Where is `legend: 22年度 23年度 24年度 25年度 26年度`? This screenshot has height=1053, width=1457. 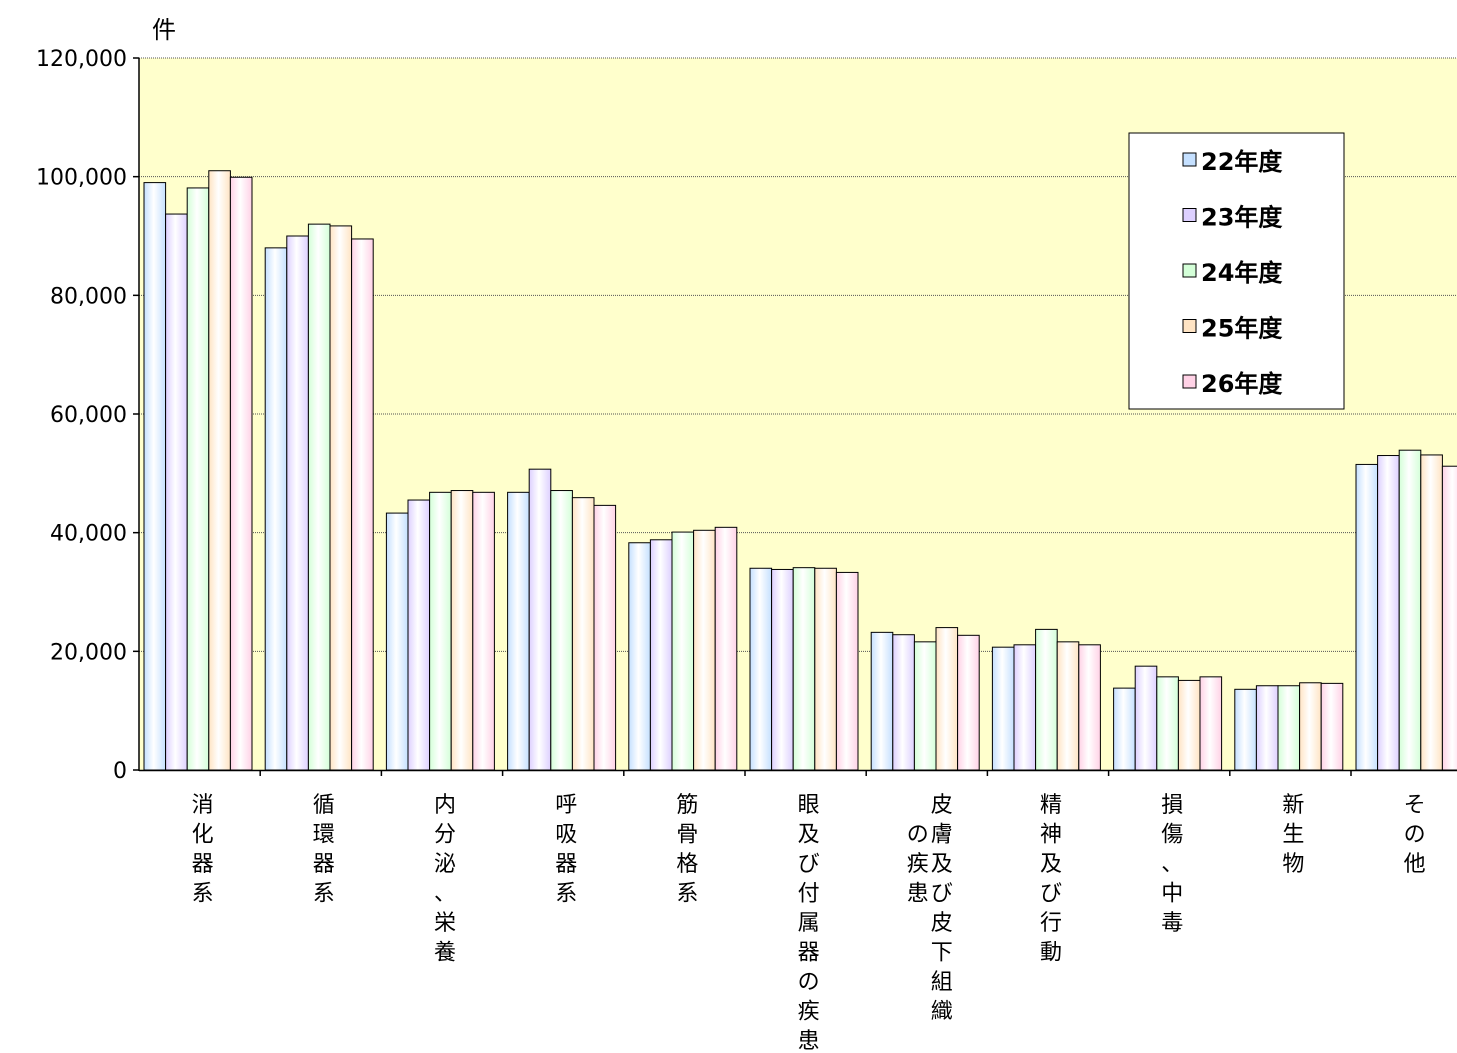 legend: 22年度 23年度 24年度 25年度 26年度 is located at coordinates (1236, 271).